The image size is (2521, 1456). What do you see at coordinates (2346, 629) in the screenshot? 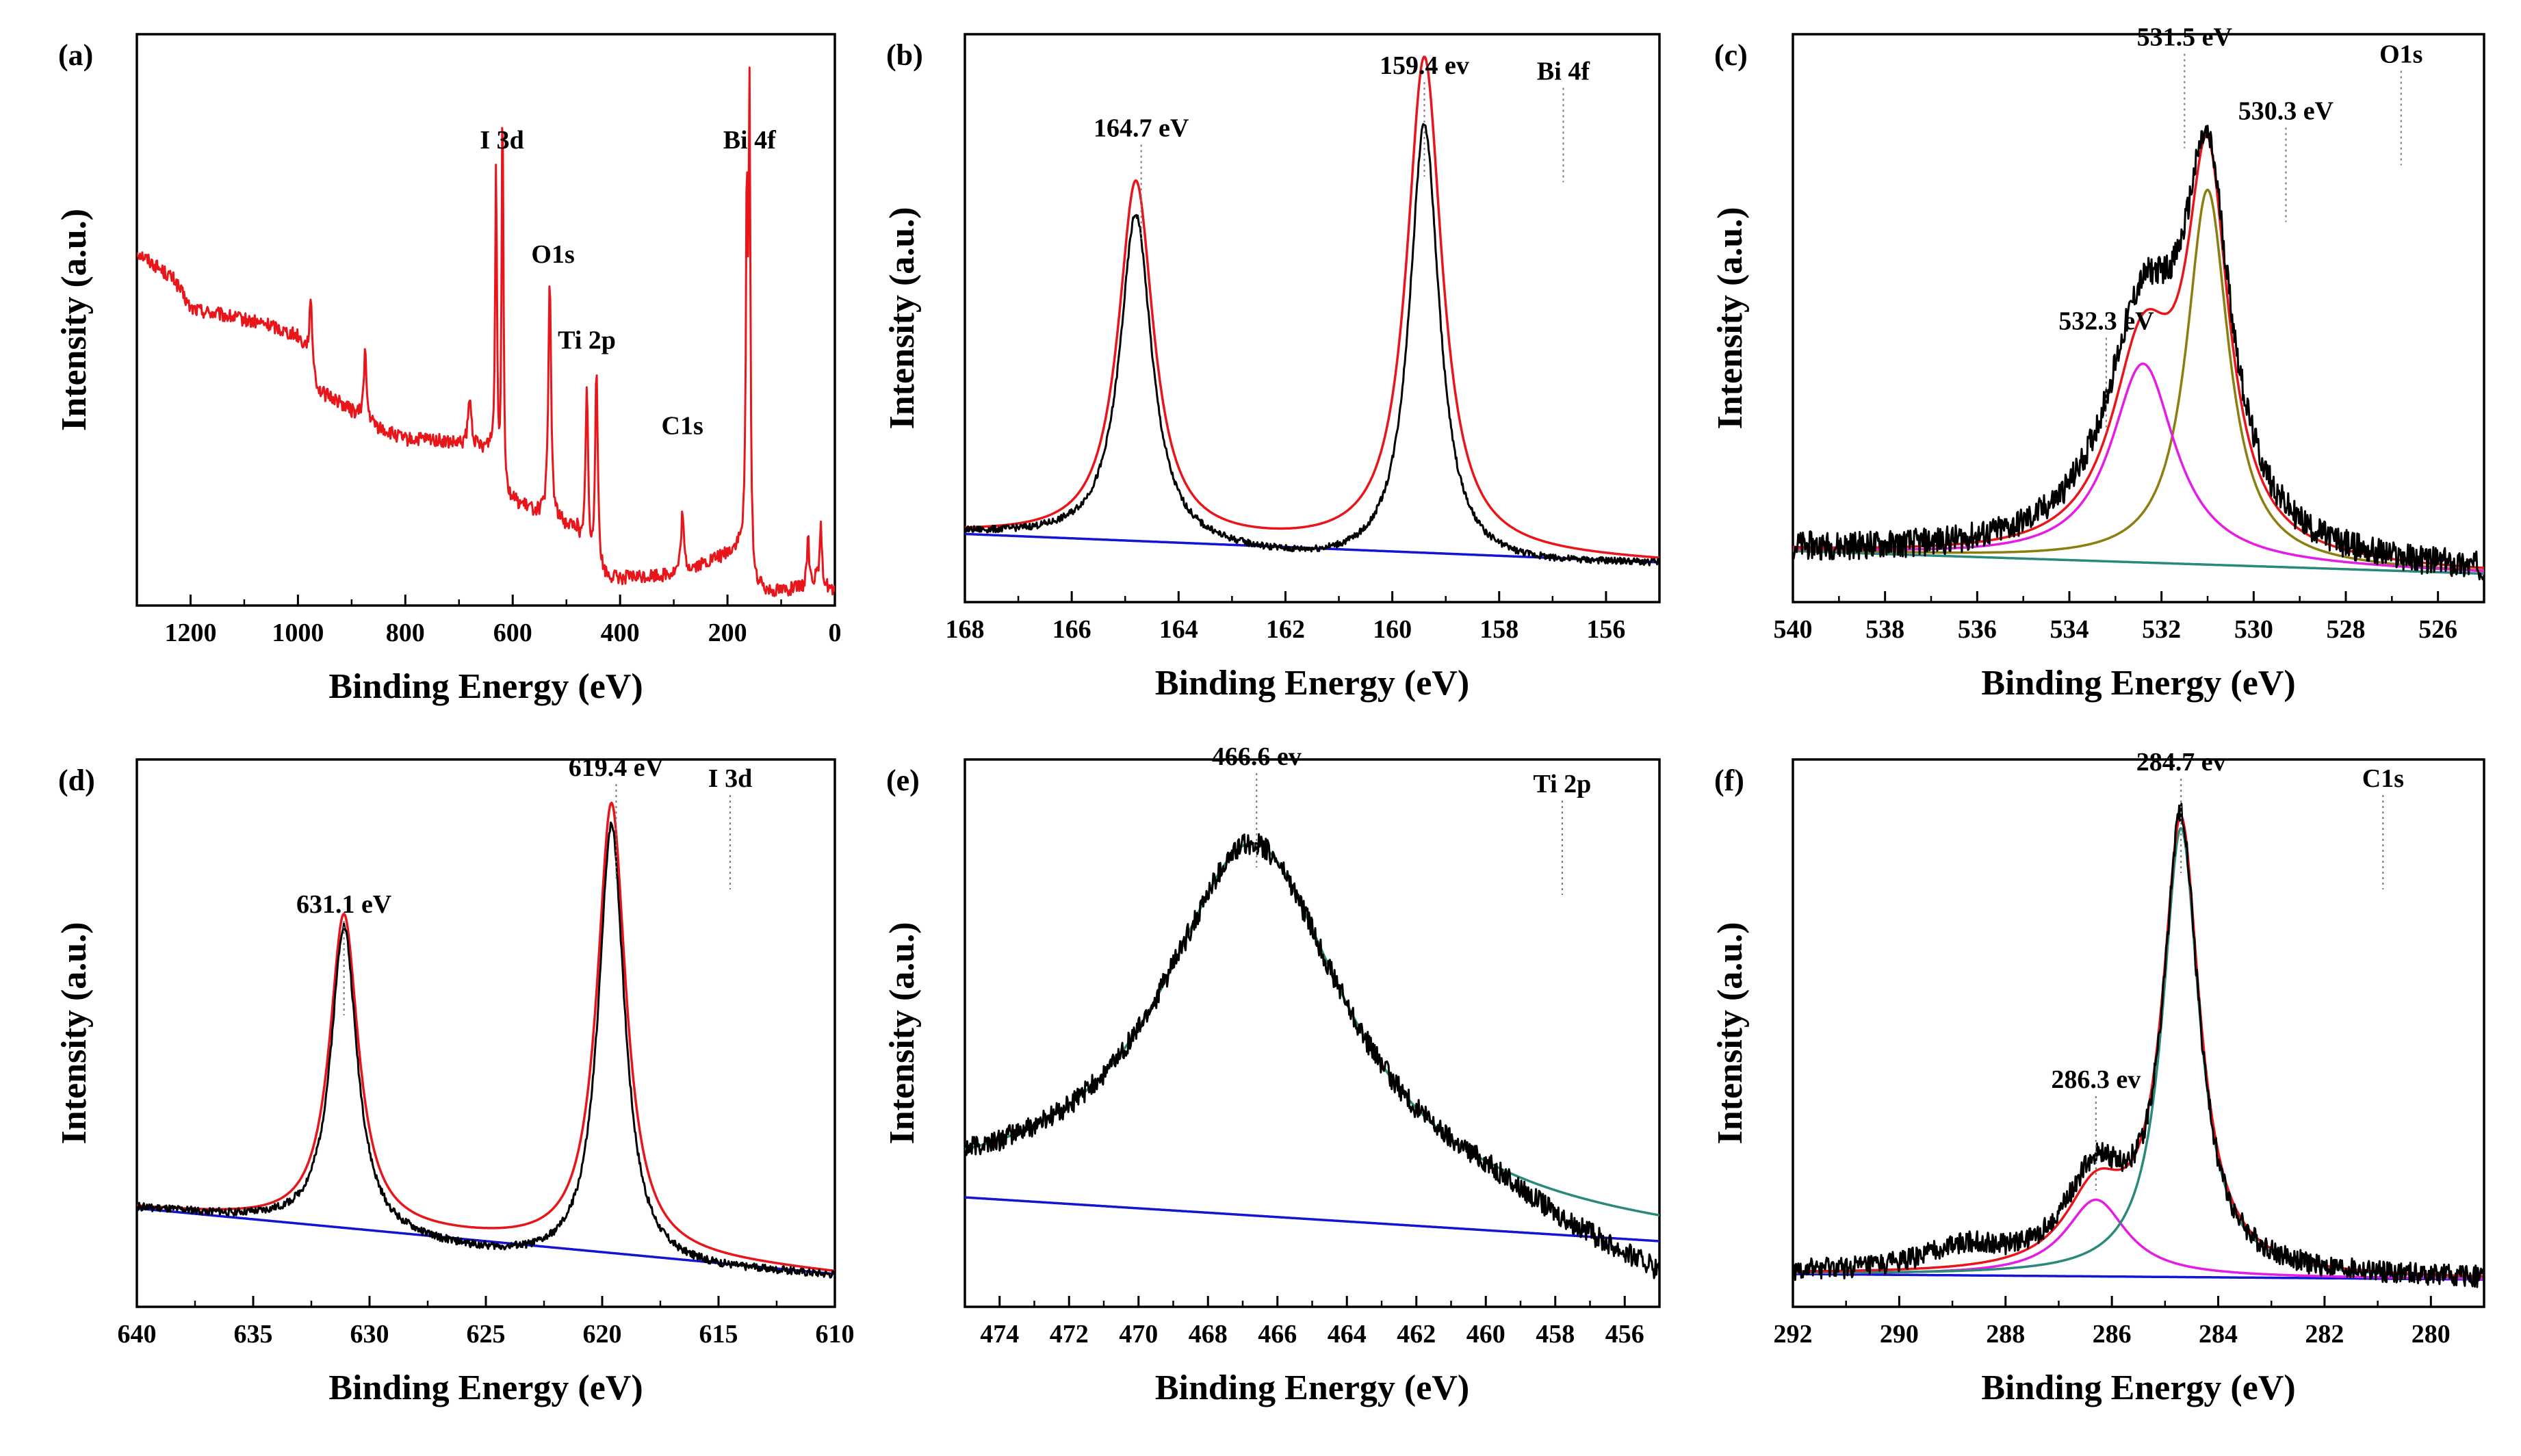
I see `x-tick-label: 528` at bounding box center [2346, 629].